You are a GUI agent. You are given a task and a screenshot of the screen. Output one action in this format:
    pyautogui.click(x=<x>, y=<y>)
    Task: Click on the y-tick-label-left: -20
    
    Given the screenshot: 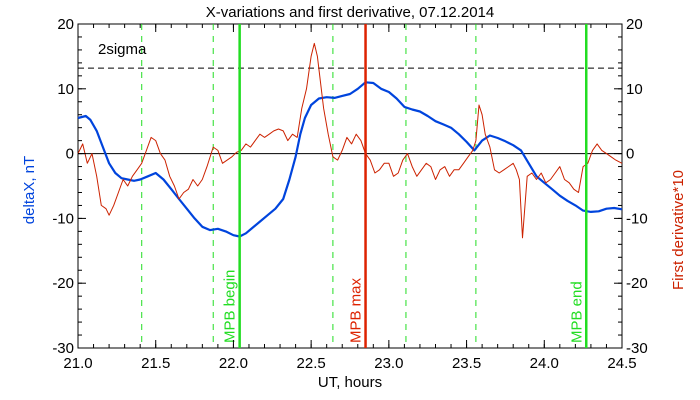 What is the action you would take?
    pyautogui.click(x=63, y=283)
    